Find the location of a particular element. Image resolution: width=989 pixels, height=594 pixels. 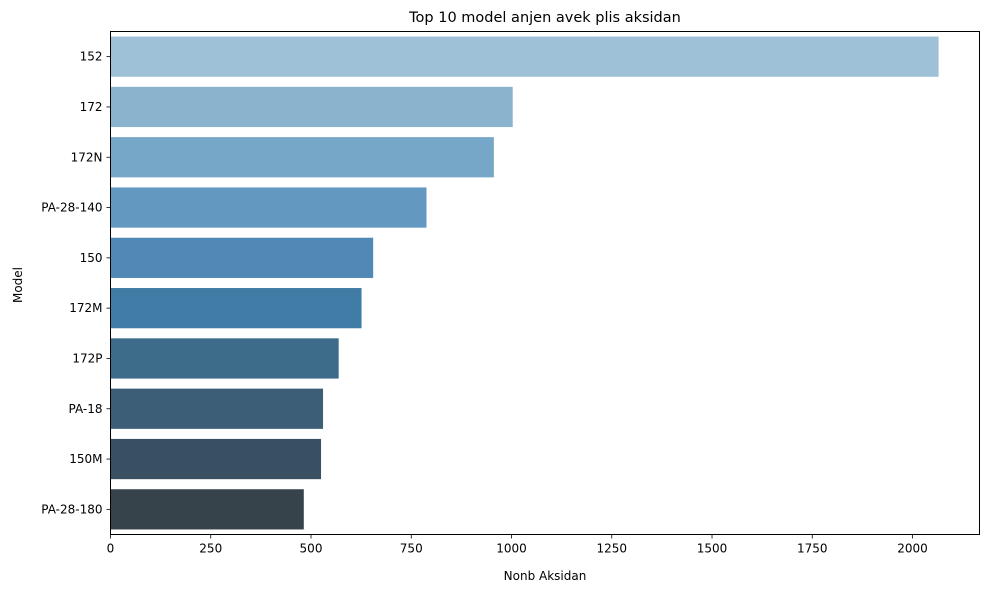

x-axis-label: Nonb Aksidan is located at coordinates (545, 576).